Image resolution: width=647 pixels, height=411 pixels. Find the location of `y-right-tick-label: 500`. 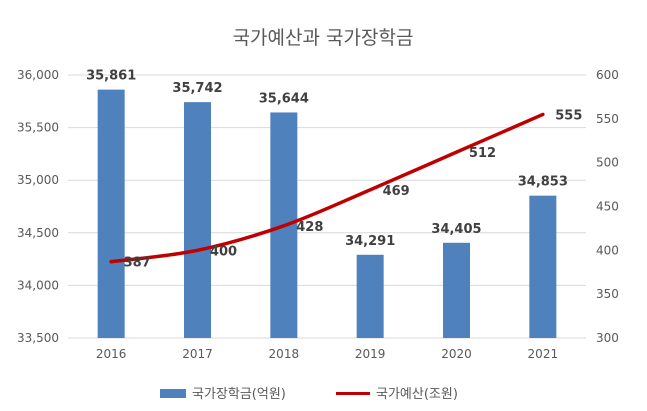

y-right-tick-label: 500 is located at coordinates (607, 163).